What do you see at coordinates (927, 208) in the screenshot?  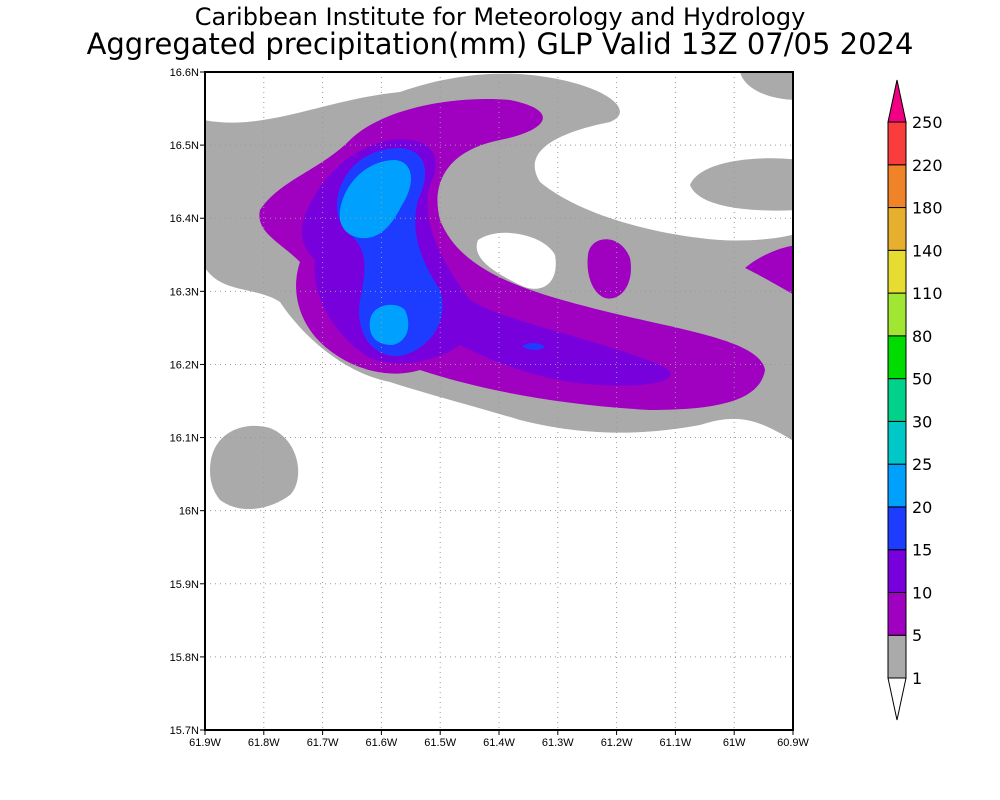 I see `colorbar-label: 180` at bounding box center [927, 208].